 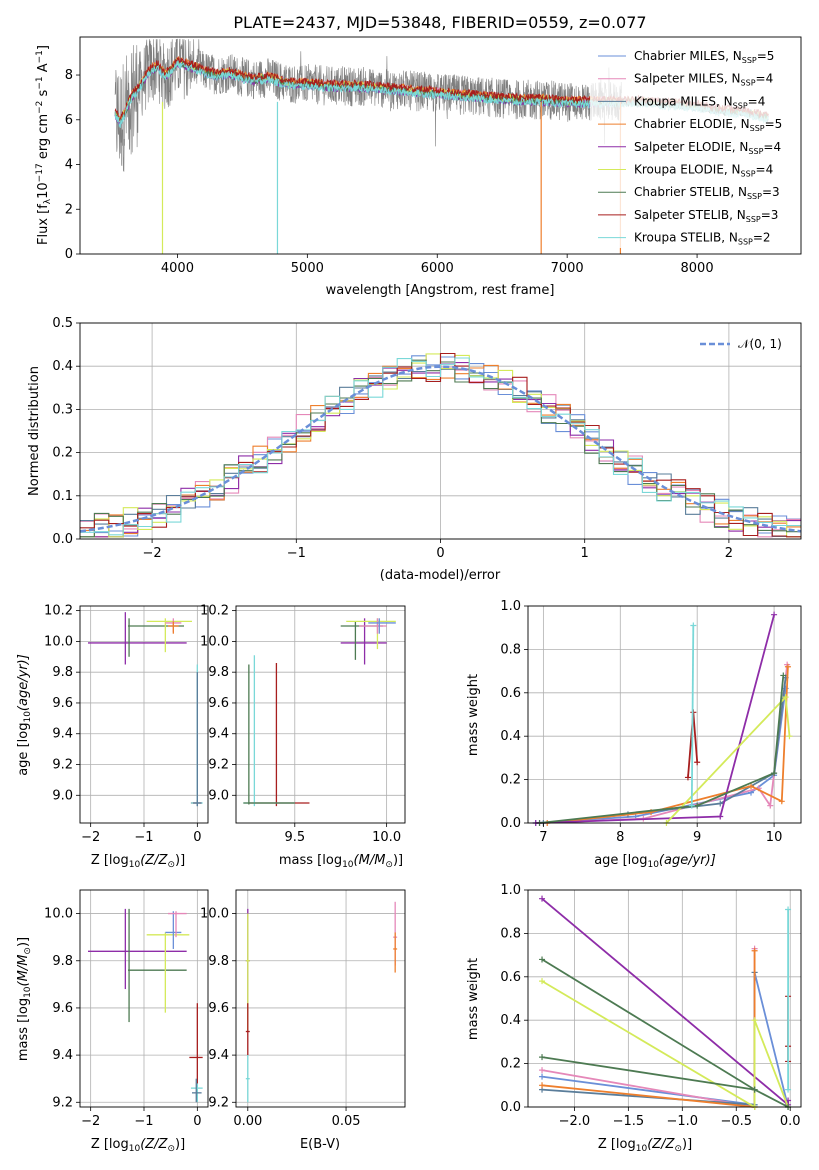 What do you see at coordinates (774, 837) in the screenshot?
I see `x-tick-label: 10` at bounding box center [774, 837].